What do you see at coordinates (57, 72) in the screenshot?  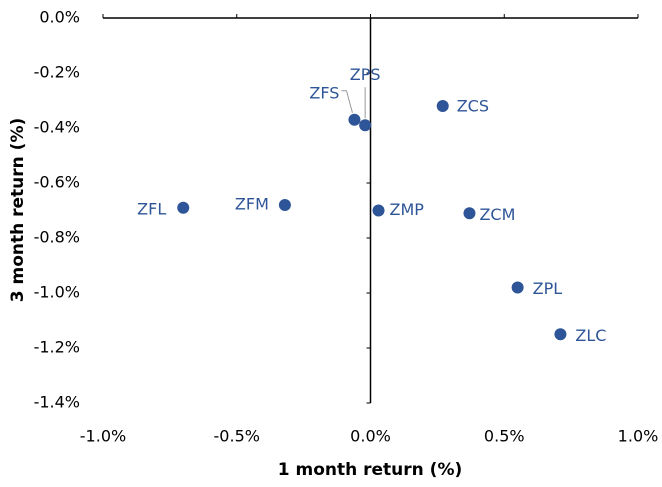 I see `y-tick-label: -0.2%` at bounding box center [57, 72].